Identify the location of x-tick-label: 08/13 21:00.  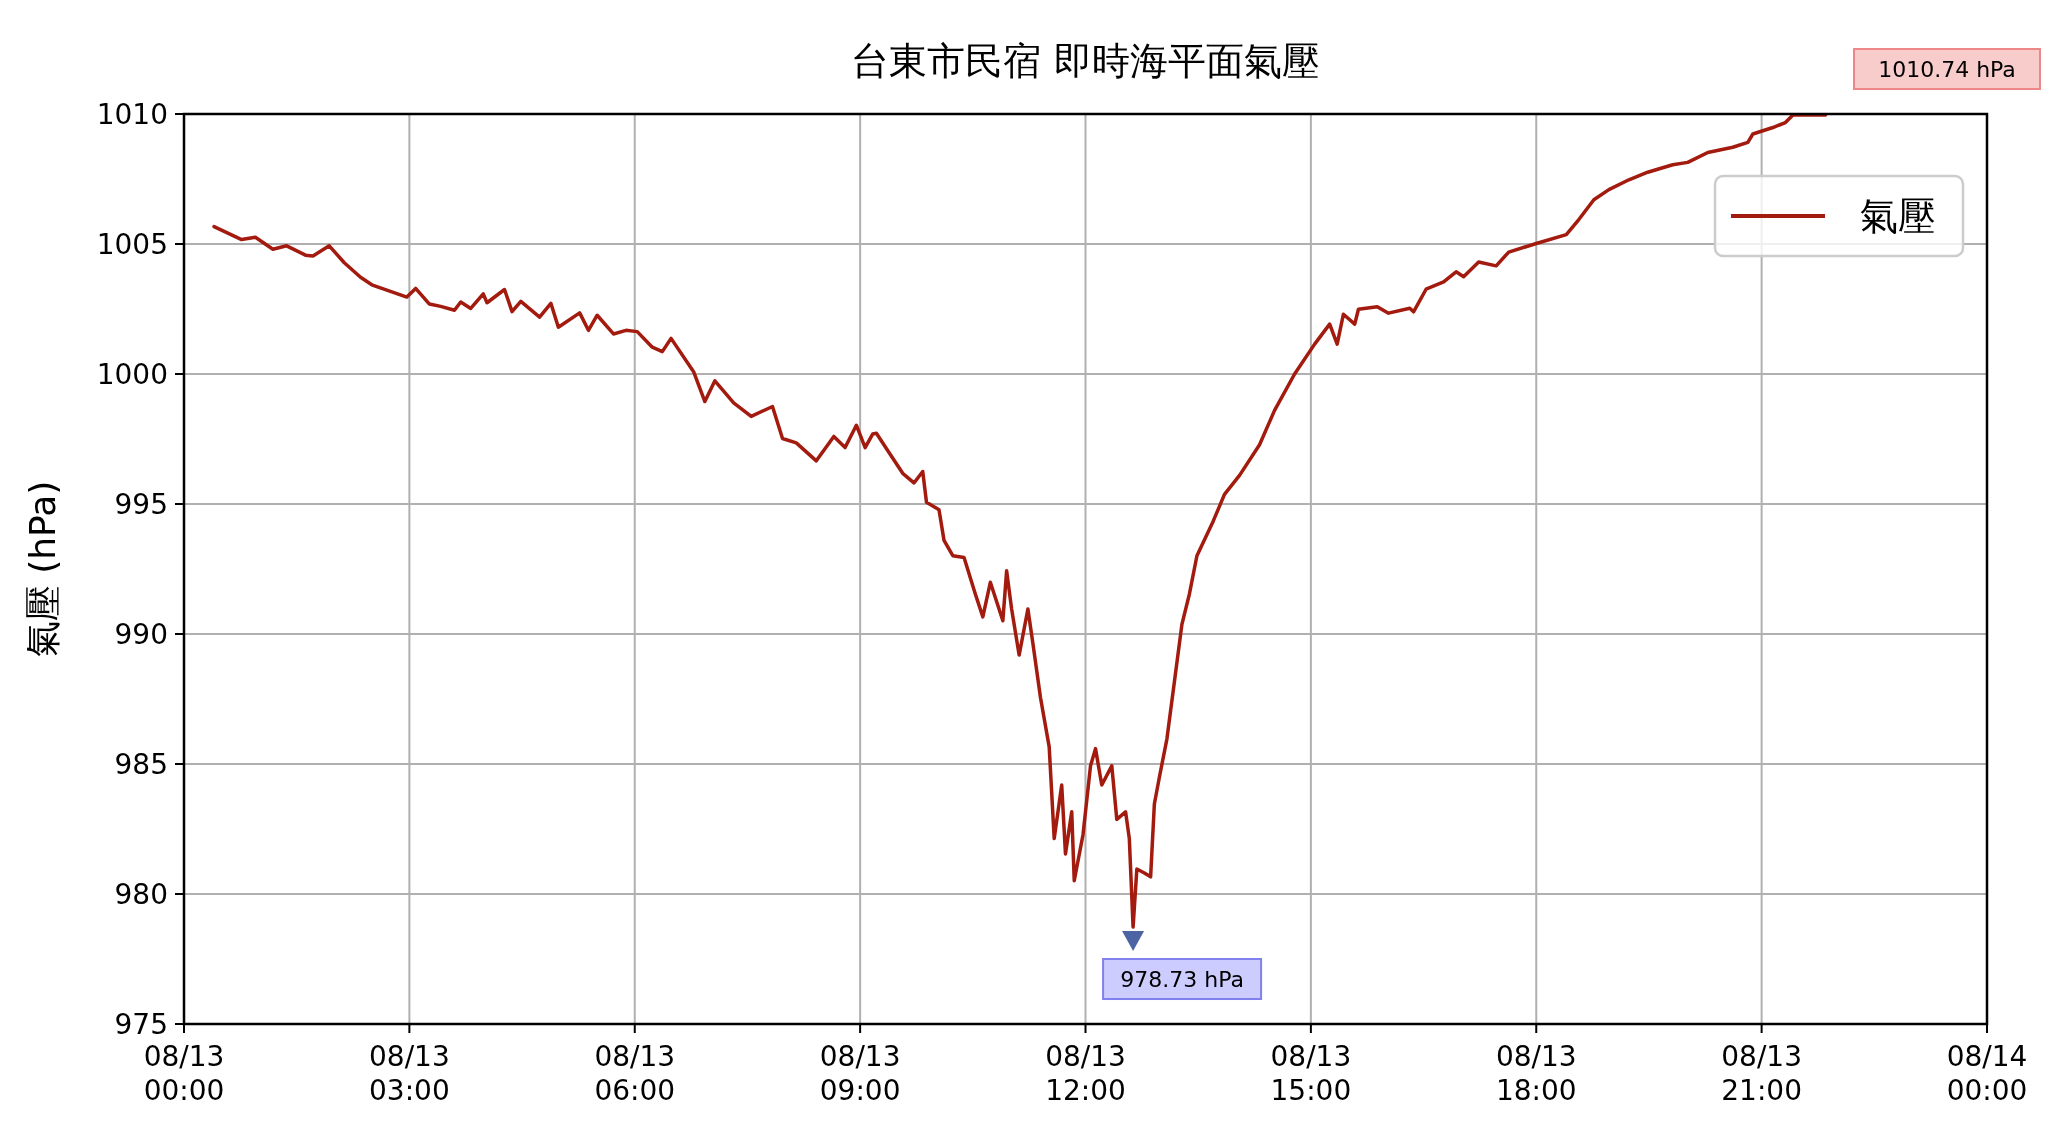
(1761, 1073).